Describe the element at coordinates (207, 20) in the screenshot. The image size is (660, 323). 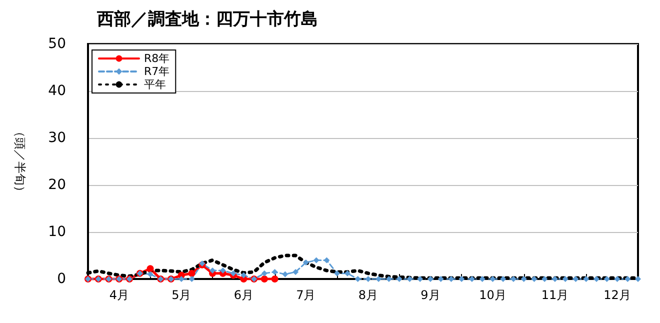
I see `chart-title: 西部／調査地：四万十市竹島` at that location.